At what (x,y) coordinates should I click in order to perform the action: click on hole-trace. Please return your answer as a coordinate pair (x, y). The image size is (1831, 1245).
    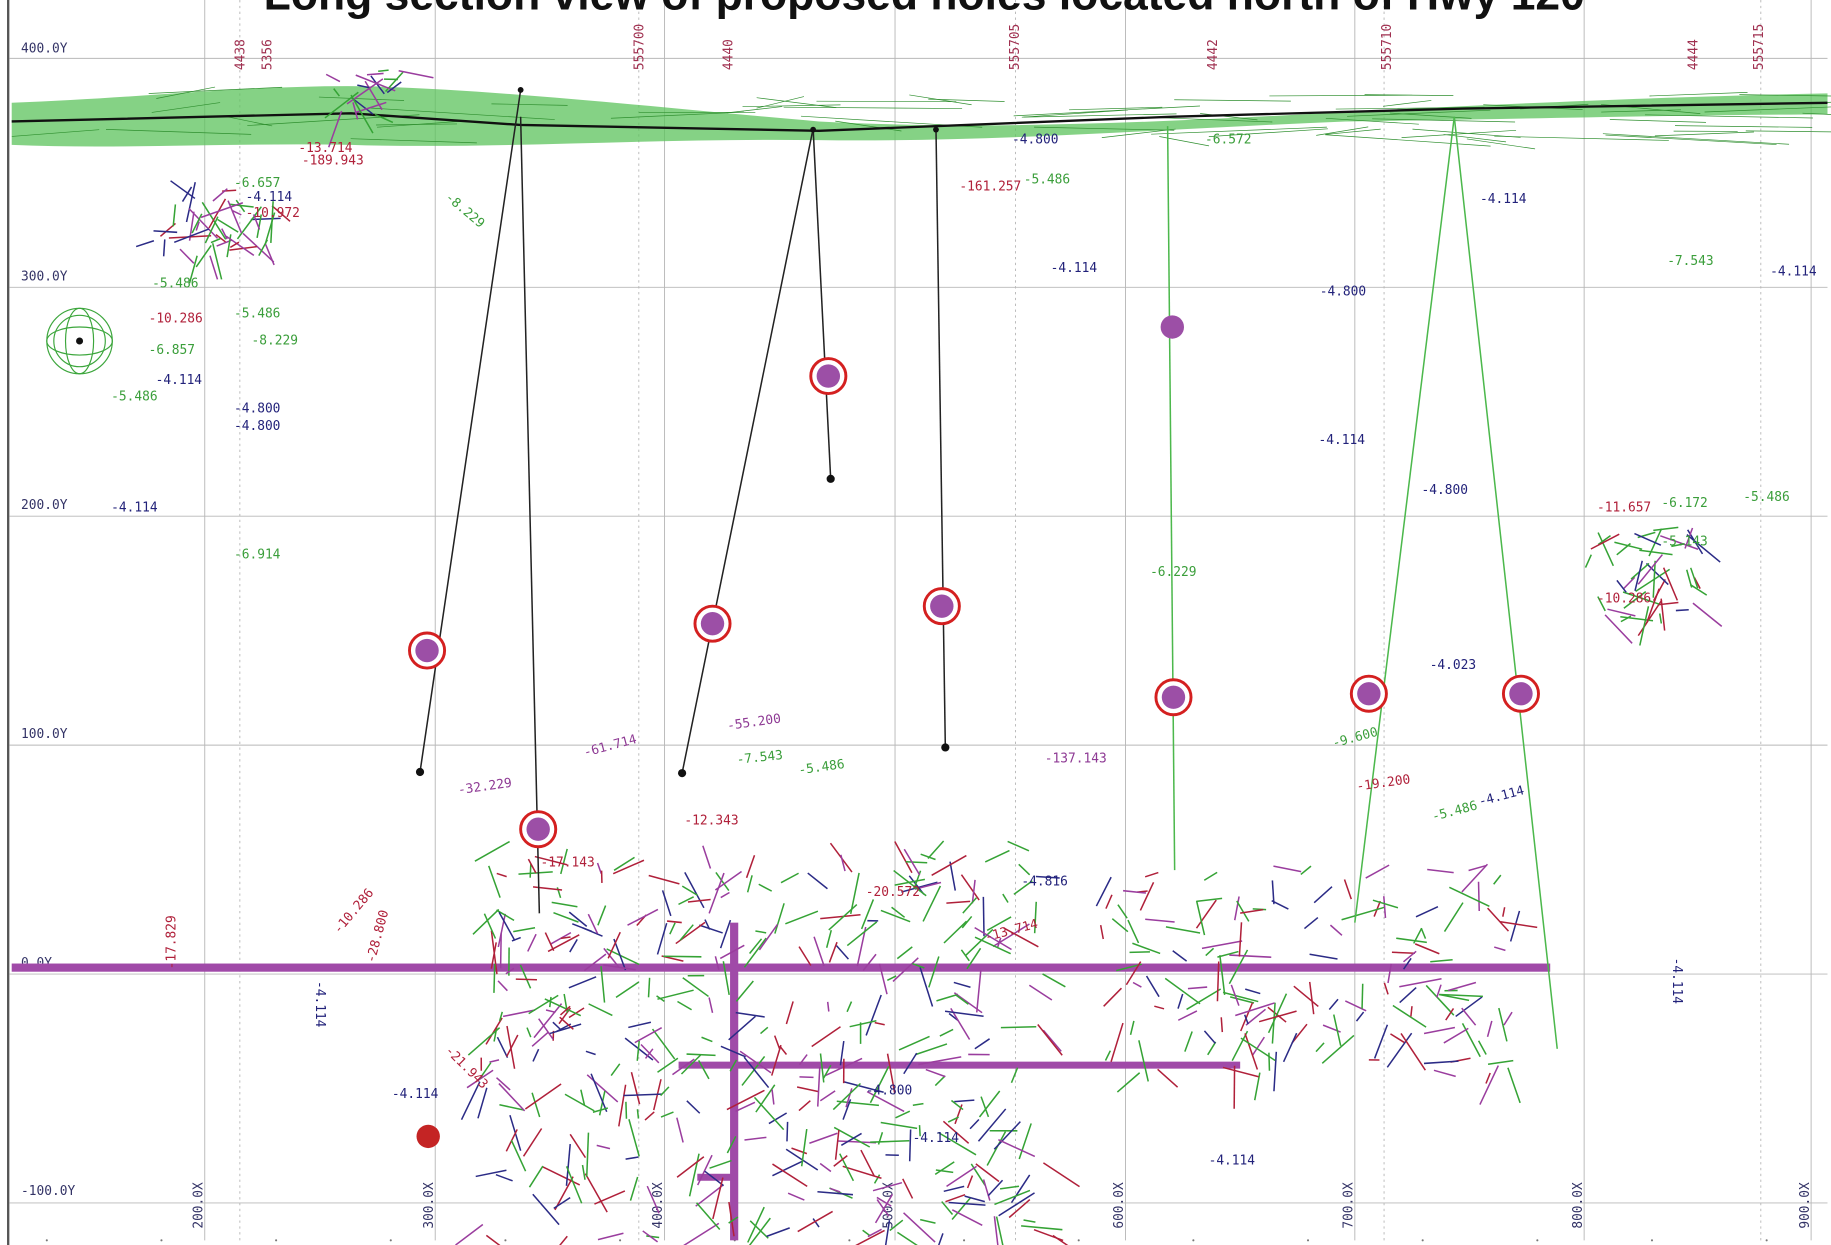
    Looking at the image, I should click on (530, 515).